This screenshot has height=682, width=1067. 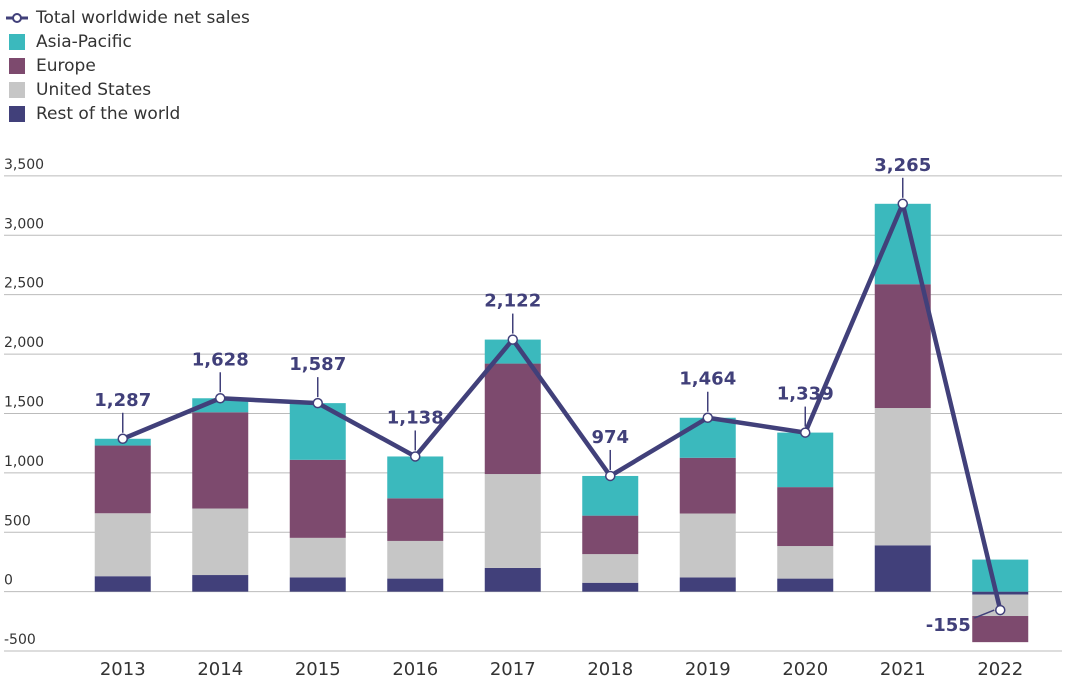 What do you see at coordinates (610, 669) in the screenshot?
I see `x-tick-label: 2018` at bounding box center [610, 669].